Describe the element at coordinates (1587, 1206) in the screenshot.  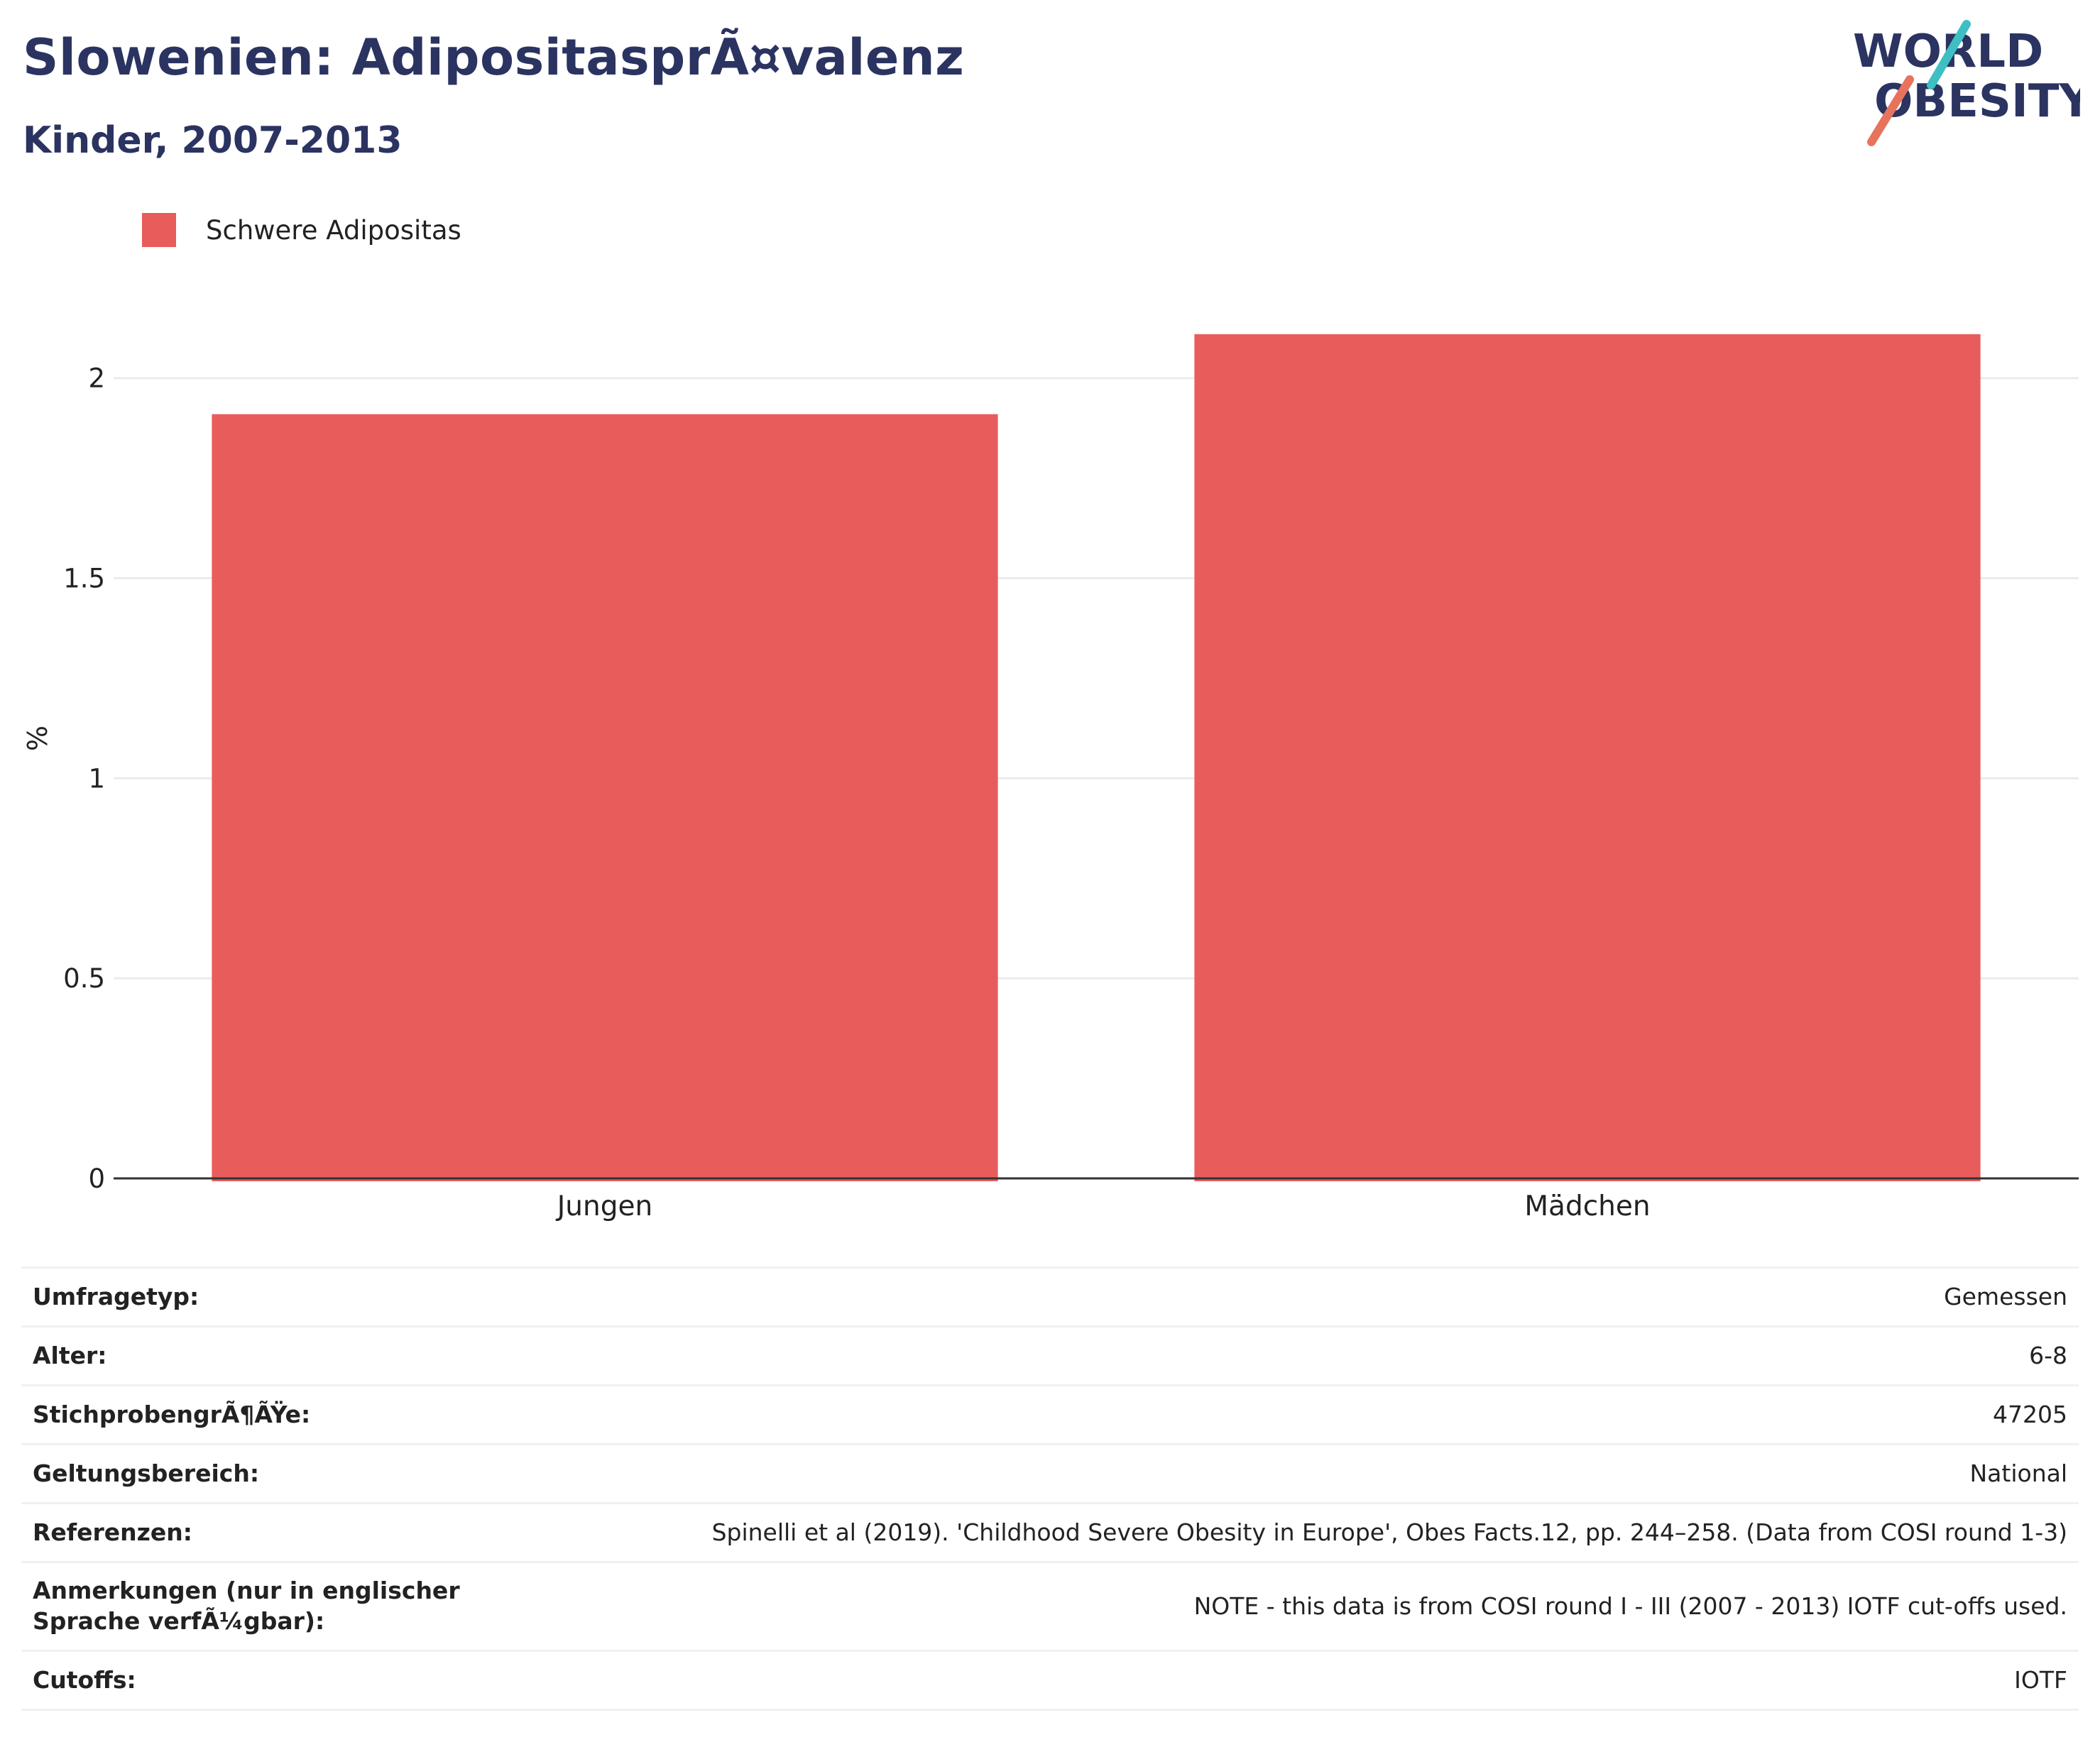
I see `x-tick-label: Mädchen` at that location.